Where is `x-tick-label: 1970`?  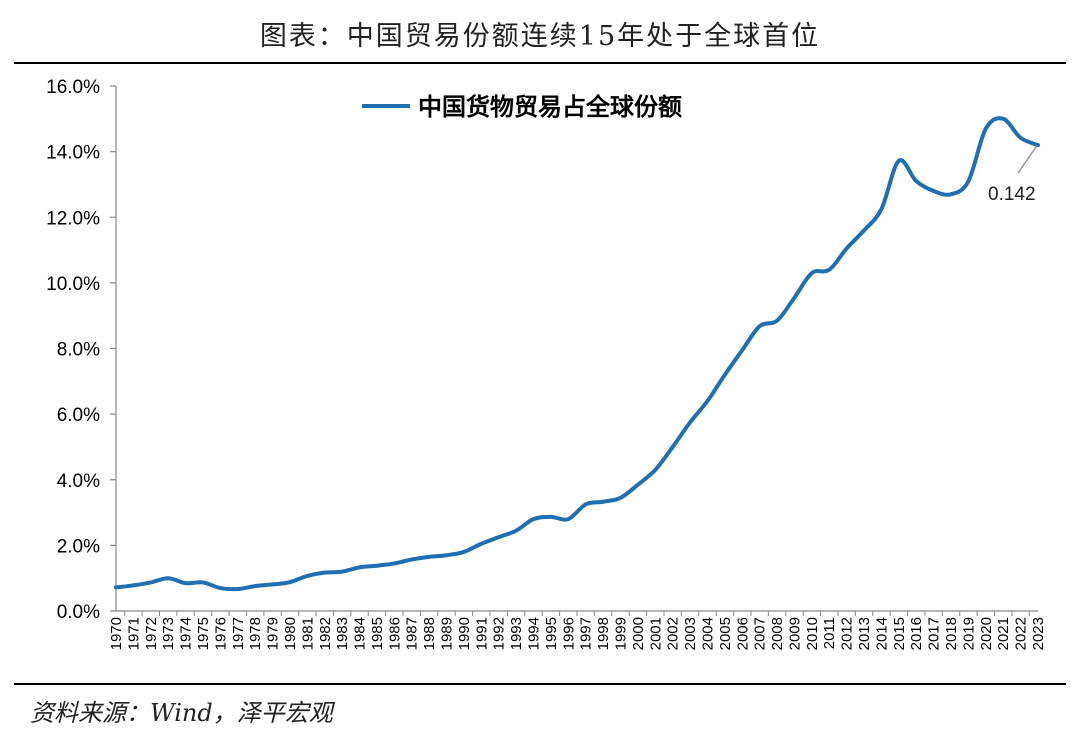
x-tick-label: 1970 is located at coordinates (116, 633).